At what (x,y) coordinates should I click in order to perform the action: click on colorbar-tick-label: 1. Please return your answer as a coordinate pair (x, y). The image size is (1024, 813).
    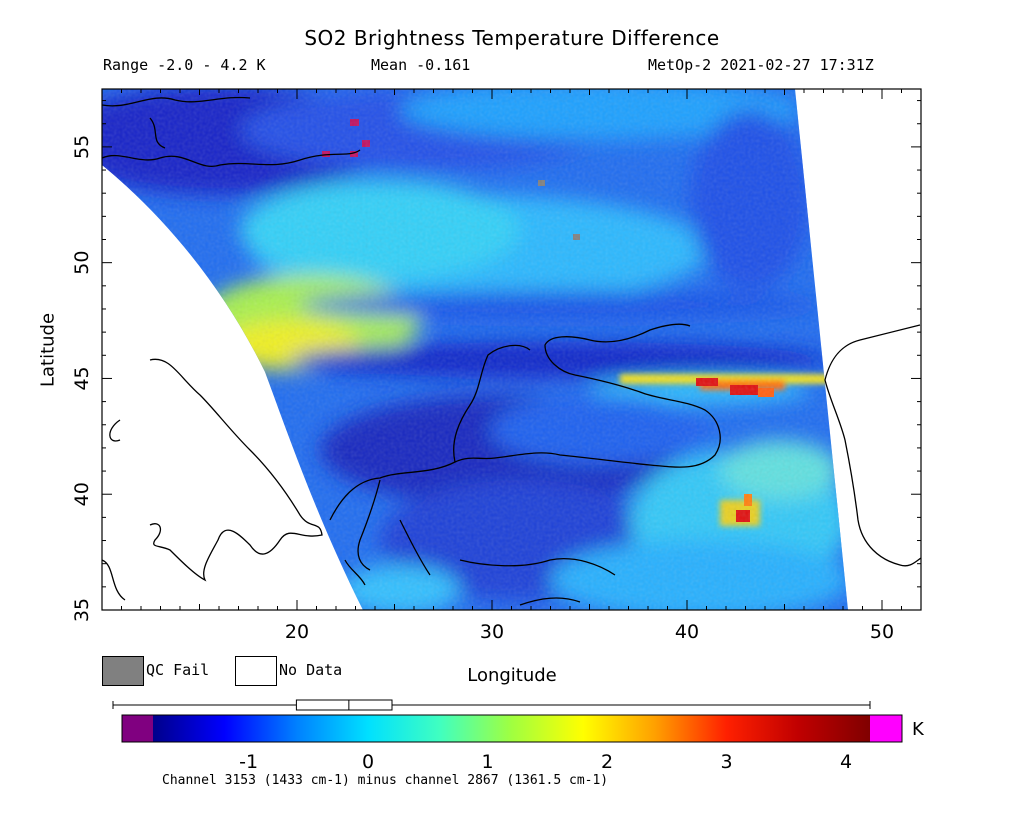
    Looking at the image, I should click on (488, 762).